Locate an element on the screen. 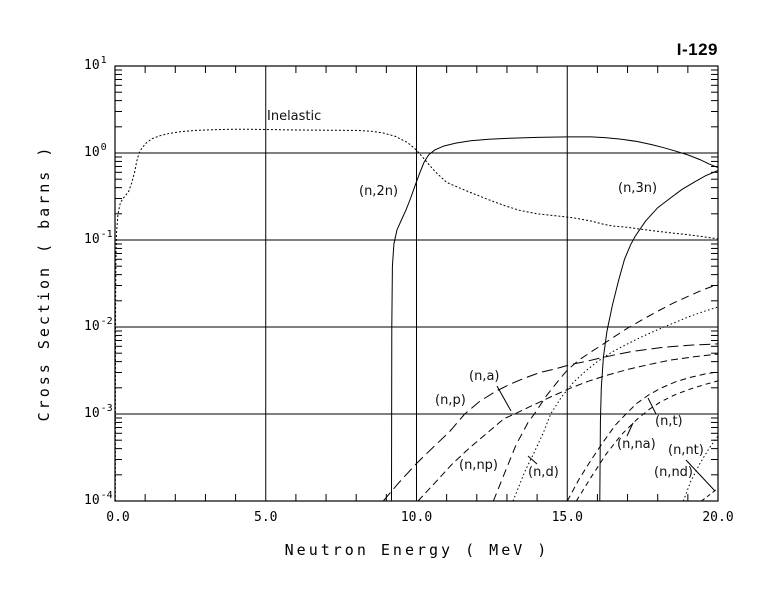  plot-title: I-129 is located at coordinates (697, 49).